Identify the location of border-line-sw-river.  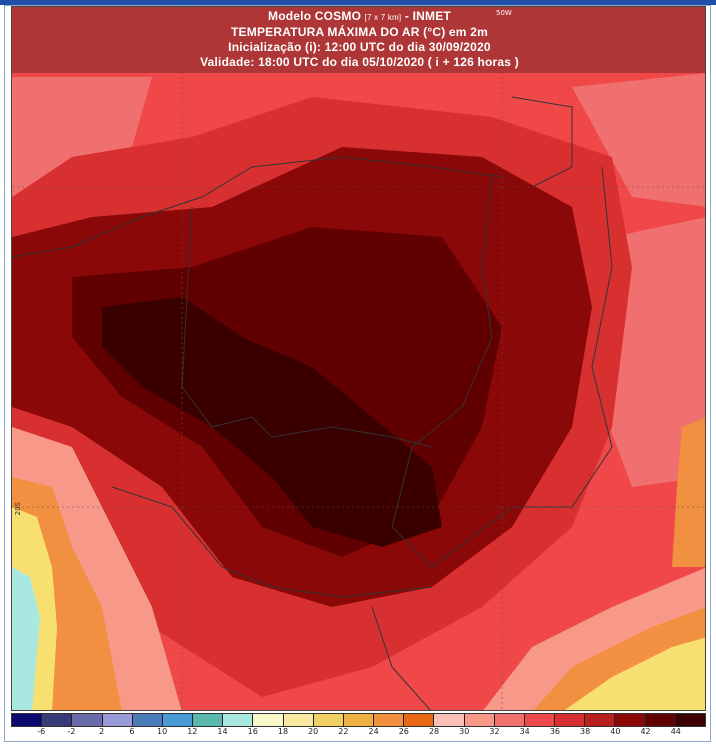
(401, 658).